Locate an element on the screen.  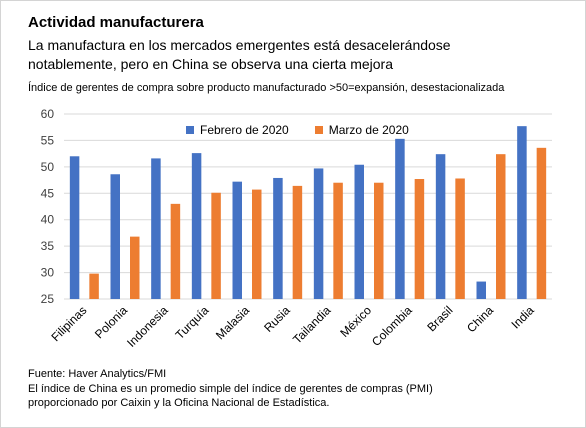
y-tick-label: 60 is located at coordinates (48, 114).